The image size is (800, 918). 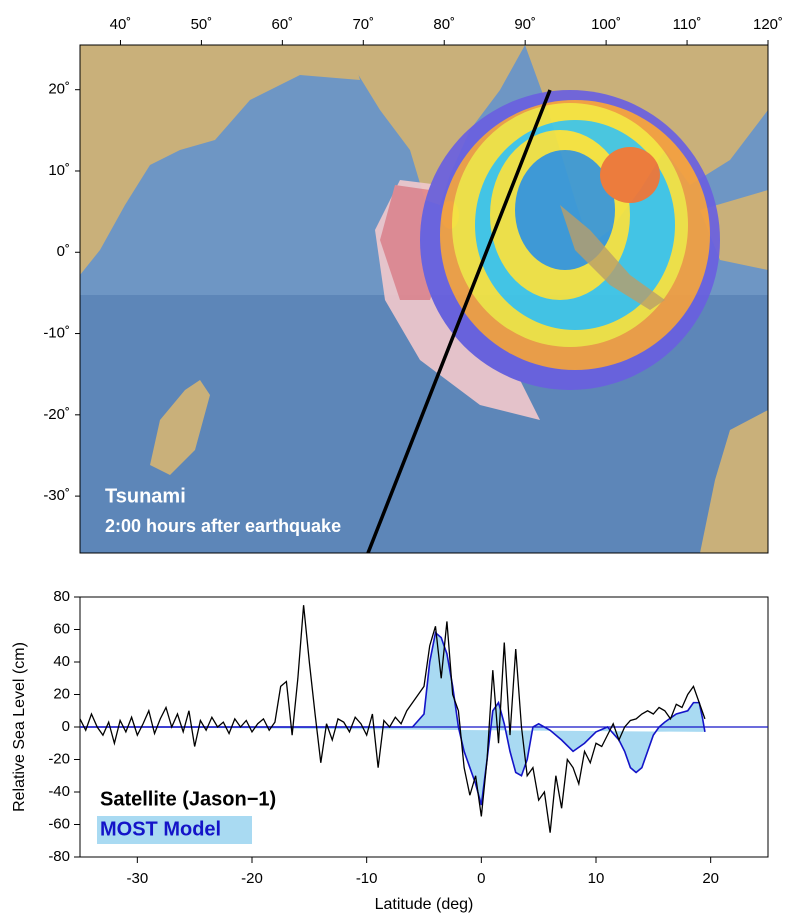 I want to click on x-tick-label: 90˚, so click(x=525, y=24).